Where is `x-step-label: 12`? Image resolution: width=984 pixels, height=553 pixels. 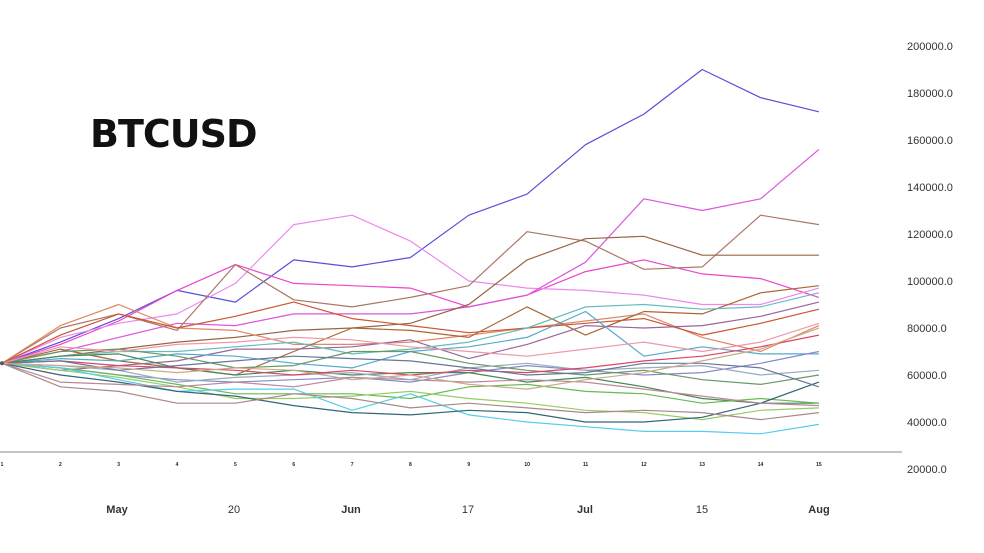 x-step-label: 12 is located at coordinates (644, 465).